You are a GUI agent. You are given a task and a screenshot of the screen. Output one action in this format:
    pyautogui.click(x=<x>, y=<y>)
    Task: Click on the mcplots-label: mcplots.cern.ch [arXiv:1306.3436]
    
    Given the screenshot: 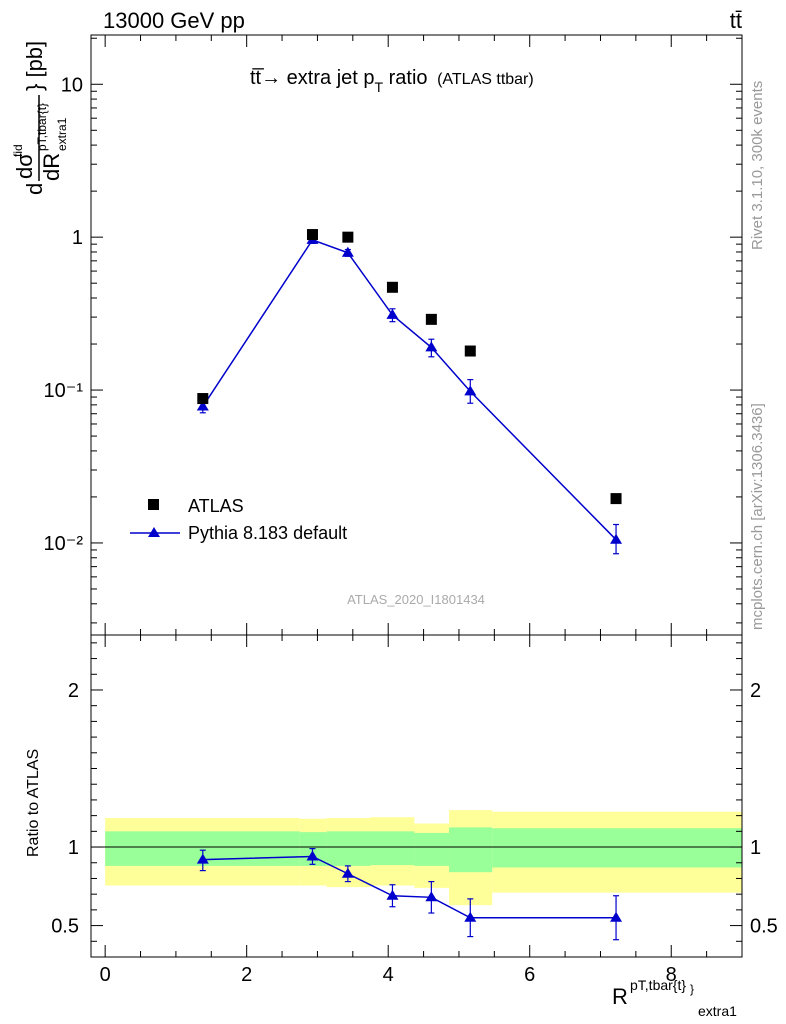 What is the action you would take?
    pyautogui.click(x=757, y=516)
    